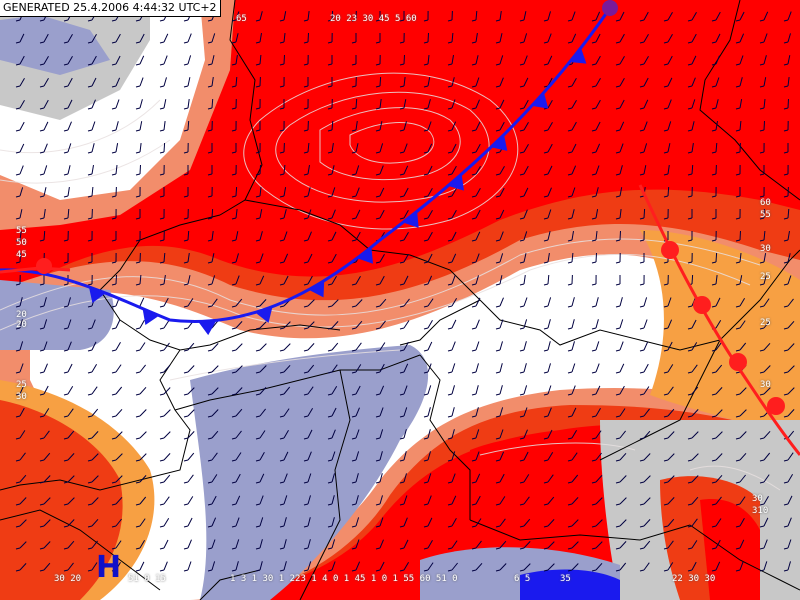  What do you see at coordinates (540, 100) in the screenshot?
I see `cold-front-triangle` at bounding box center [540, 100].